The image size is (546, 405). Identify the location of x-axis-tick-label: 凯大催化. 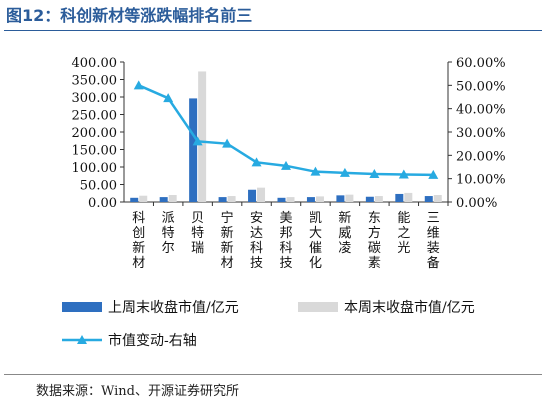
(315, 241).